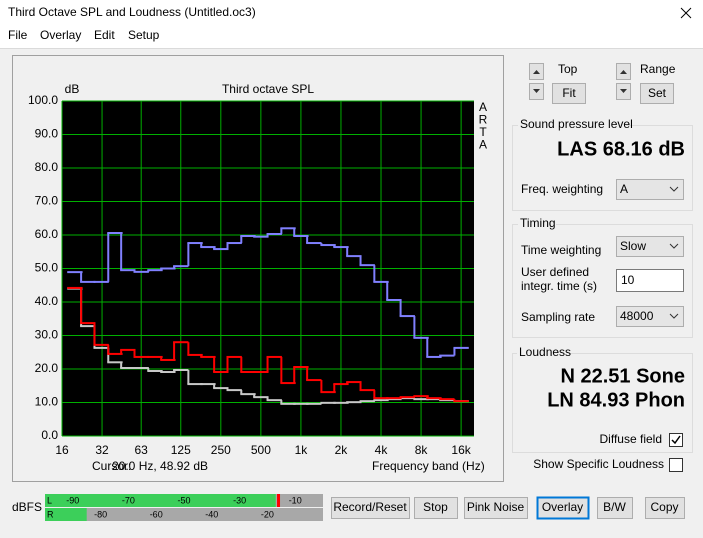 This screenshot has height=538, width=703. I want to click on button-label: Overlay, so click(562, 507).